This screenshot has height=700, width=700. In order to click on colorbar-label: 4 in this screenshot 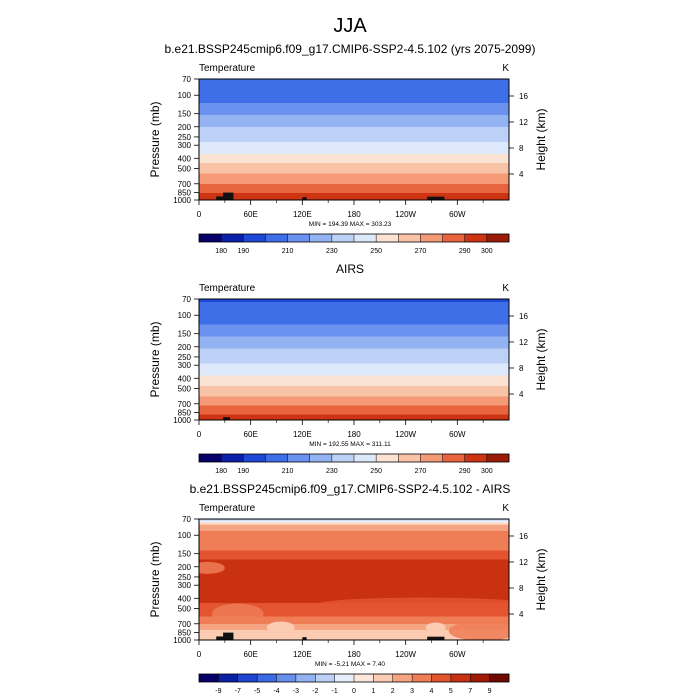, I will do `click(432, 691)`.